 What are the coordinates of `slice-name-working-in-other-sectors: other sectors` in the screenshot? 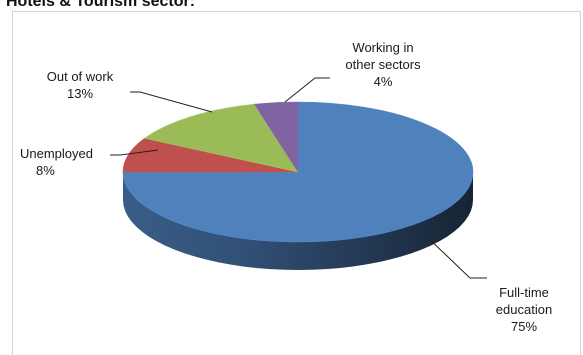 It's located at (383, 64).